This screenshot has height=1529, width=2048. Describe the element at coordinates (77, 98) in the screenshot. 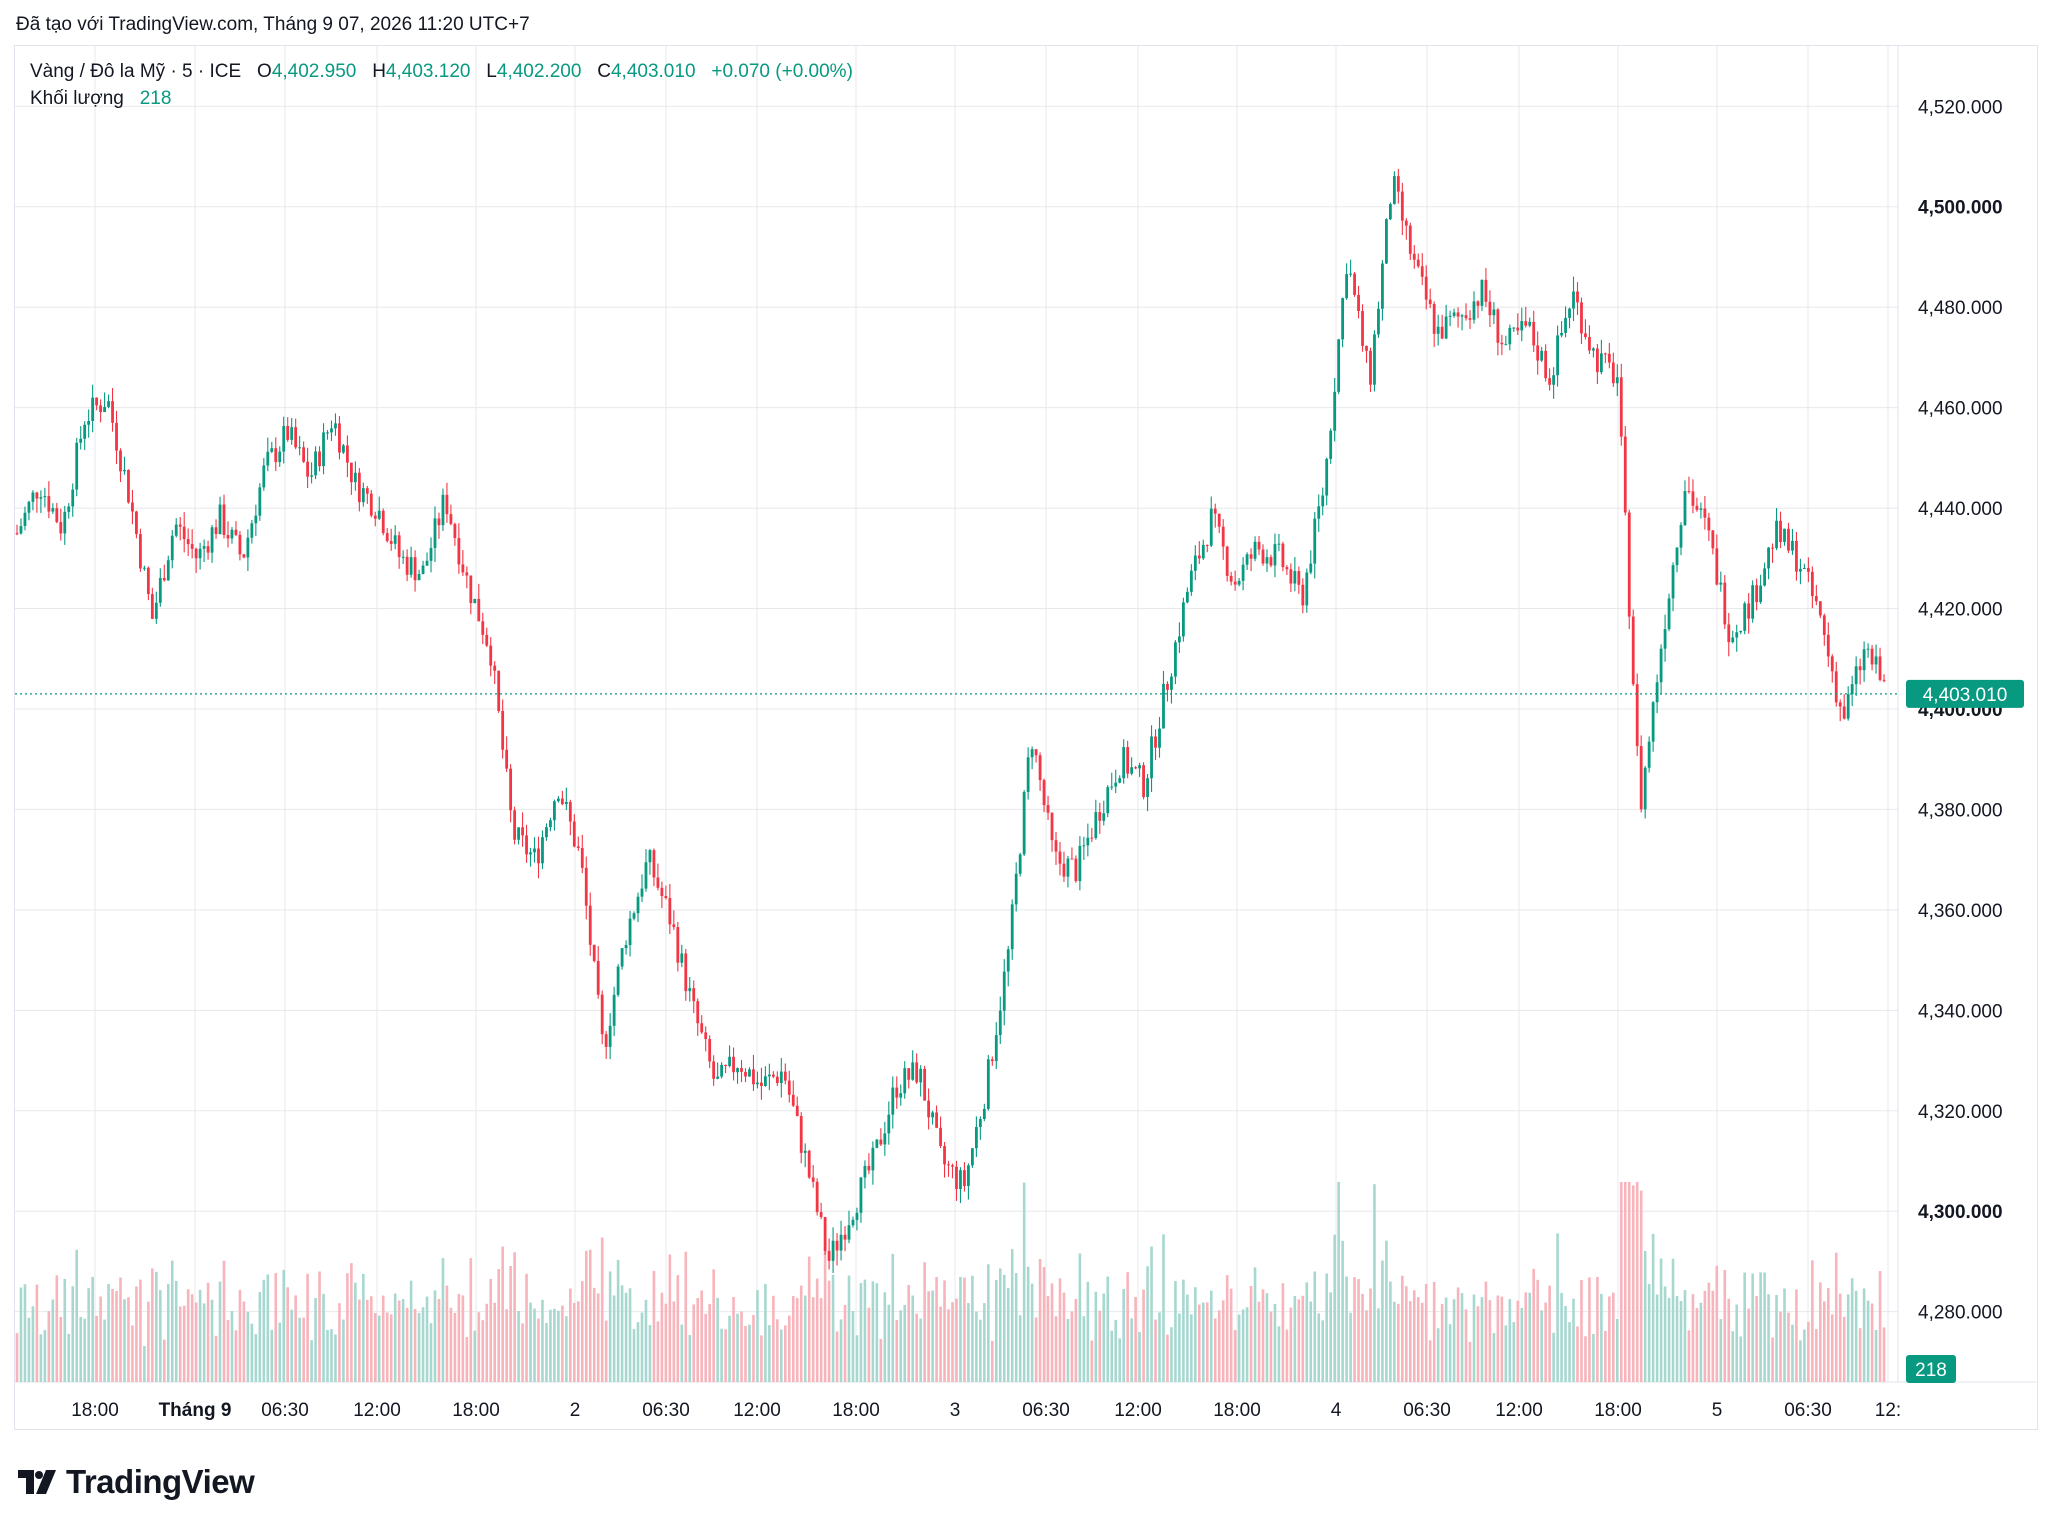

I see `volume-label: Khối lượng` at that location.